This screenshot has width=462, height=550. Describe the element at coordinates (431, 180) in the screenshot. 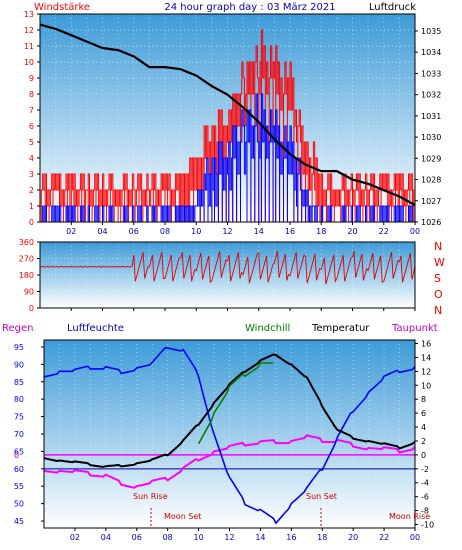

I see `right-tick-label-2: 1028` at that location.